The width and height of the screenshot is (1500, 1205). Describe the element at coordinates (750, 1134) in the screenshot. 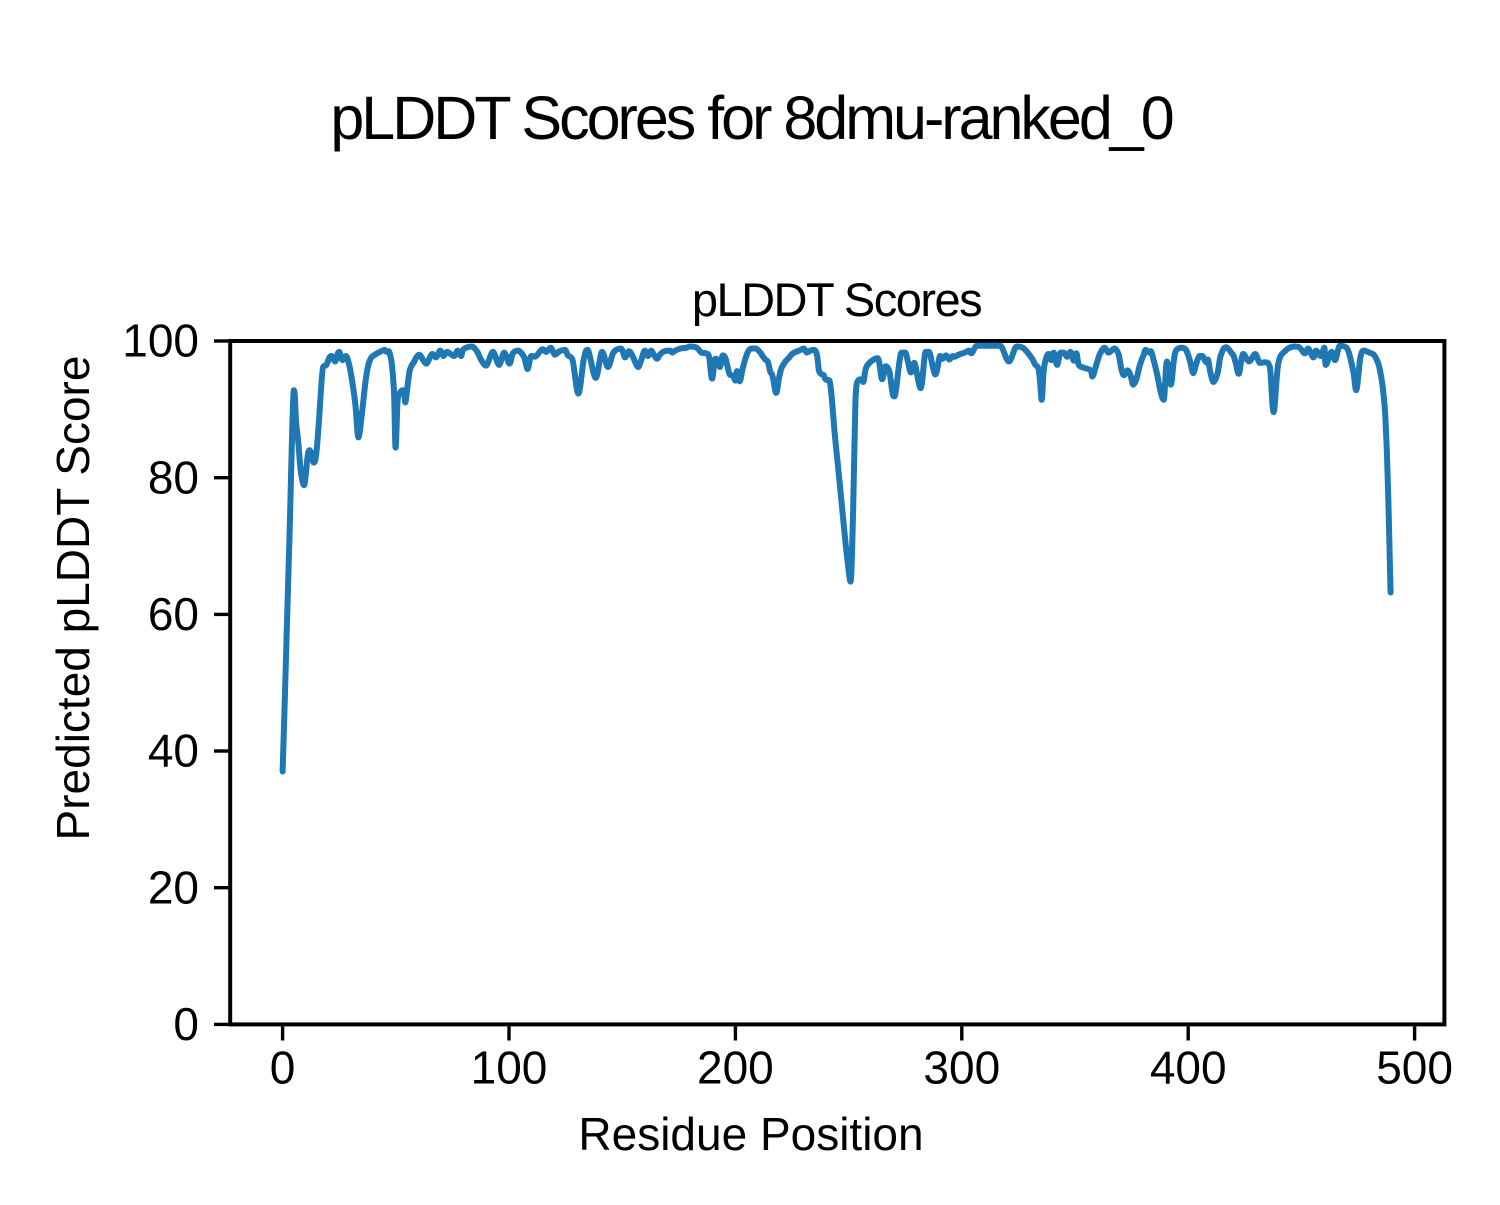

I see `svg-text: Residue Position` at that location.